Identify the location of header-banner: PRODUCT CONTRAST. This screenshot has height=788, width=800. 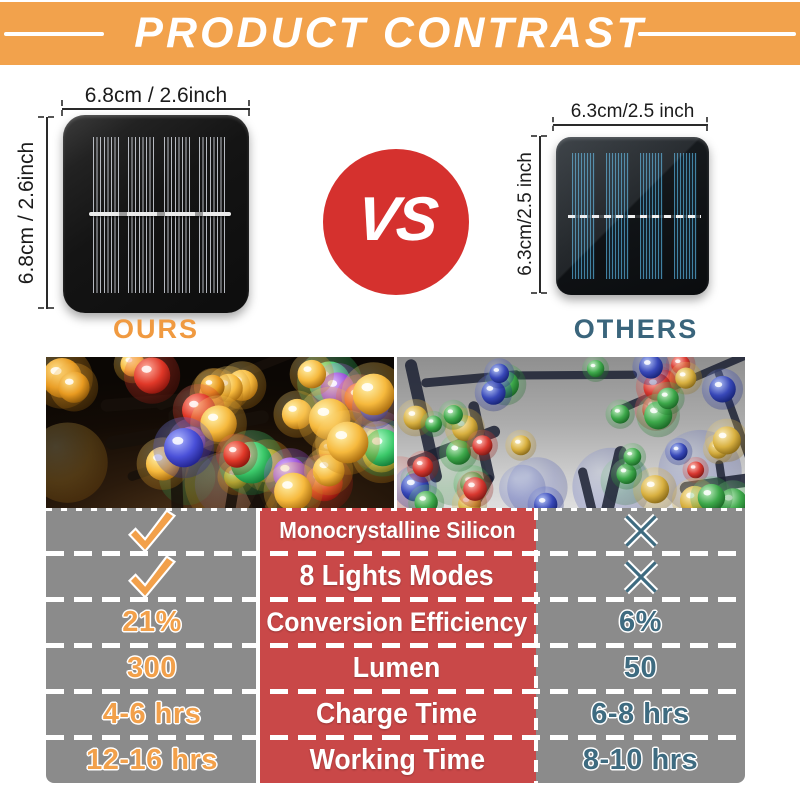
(400, 33).